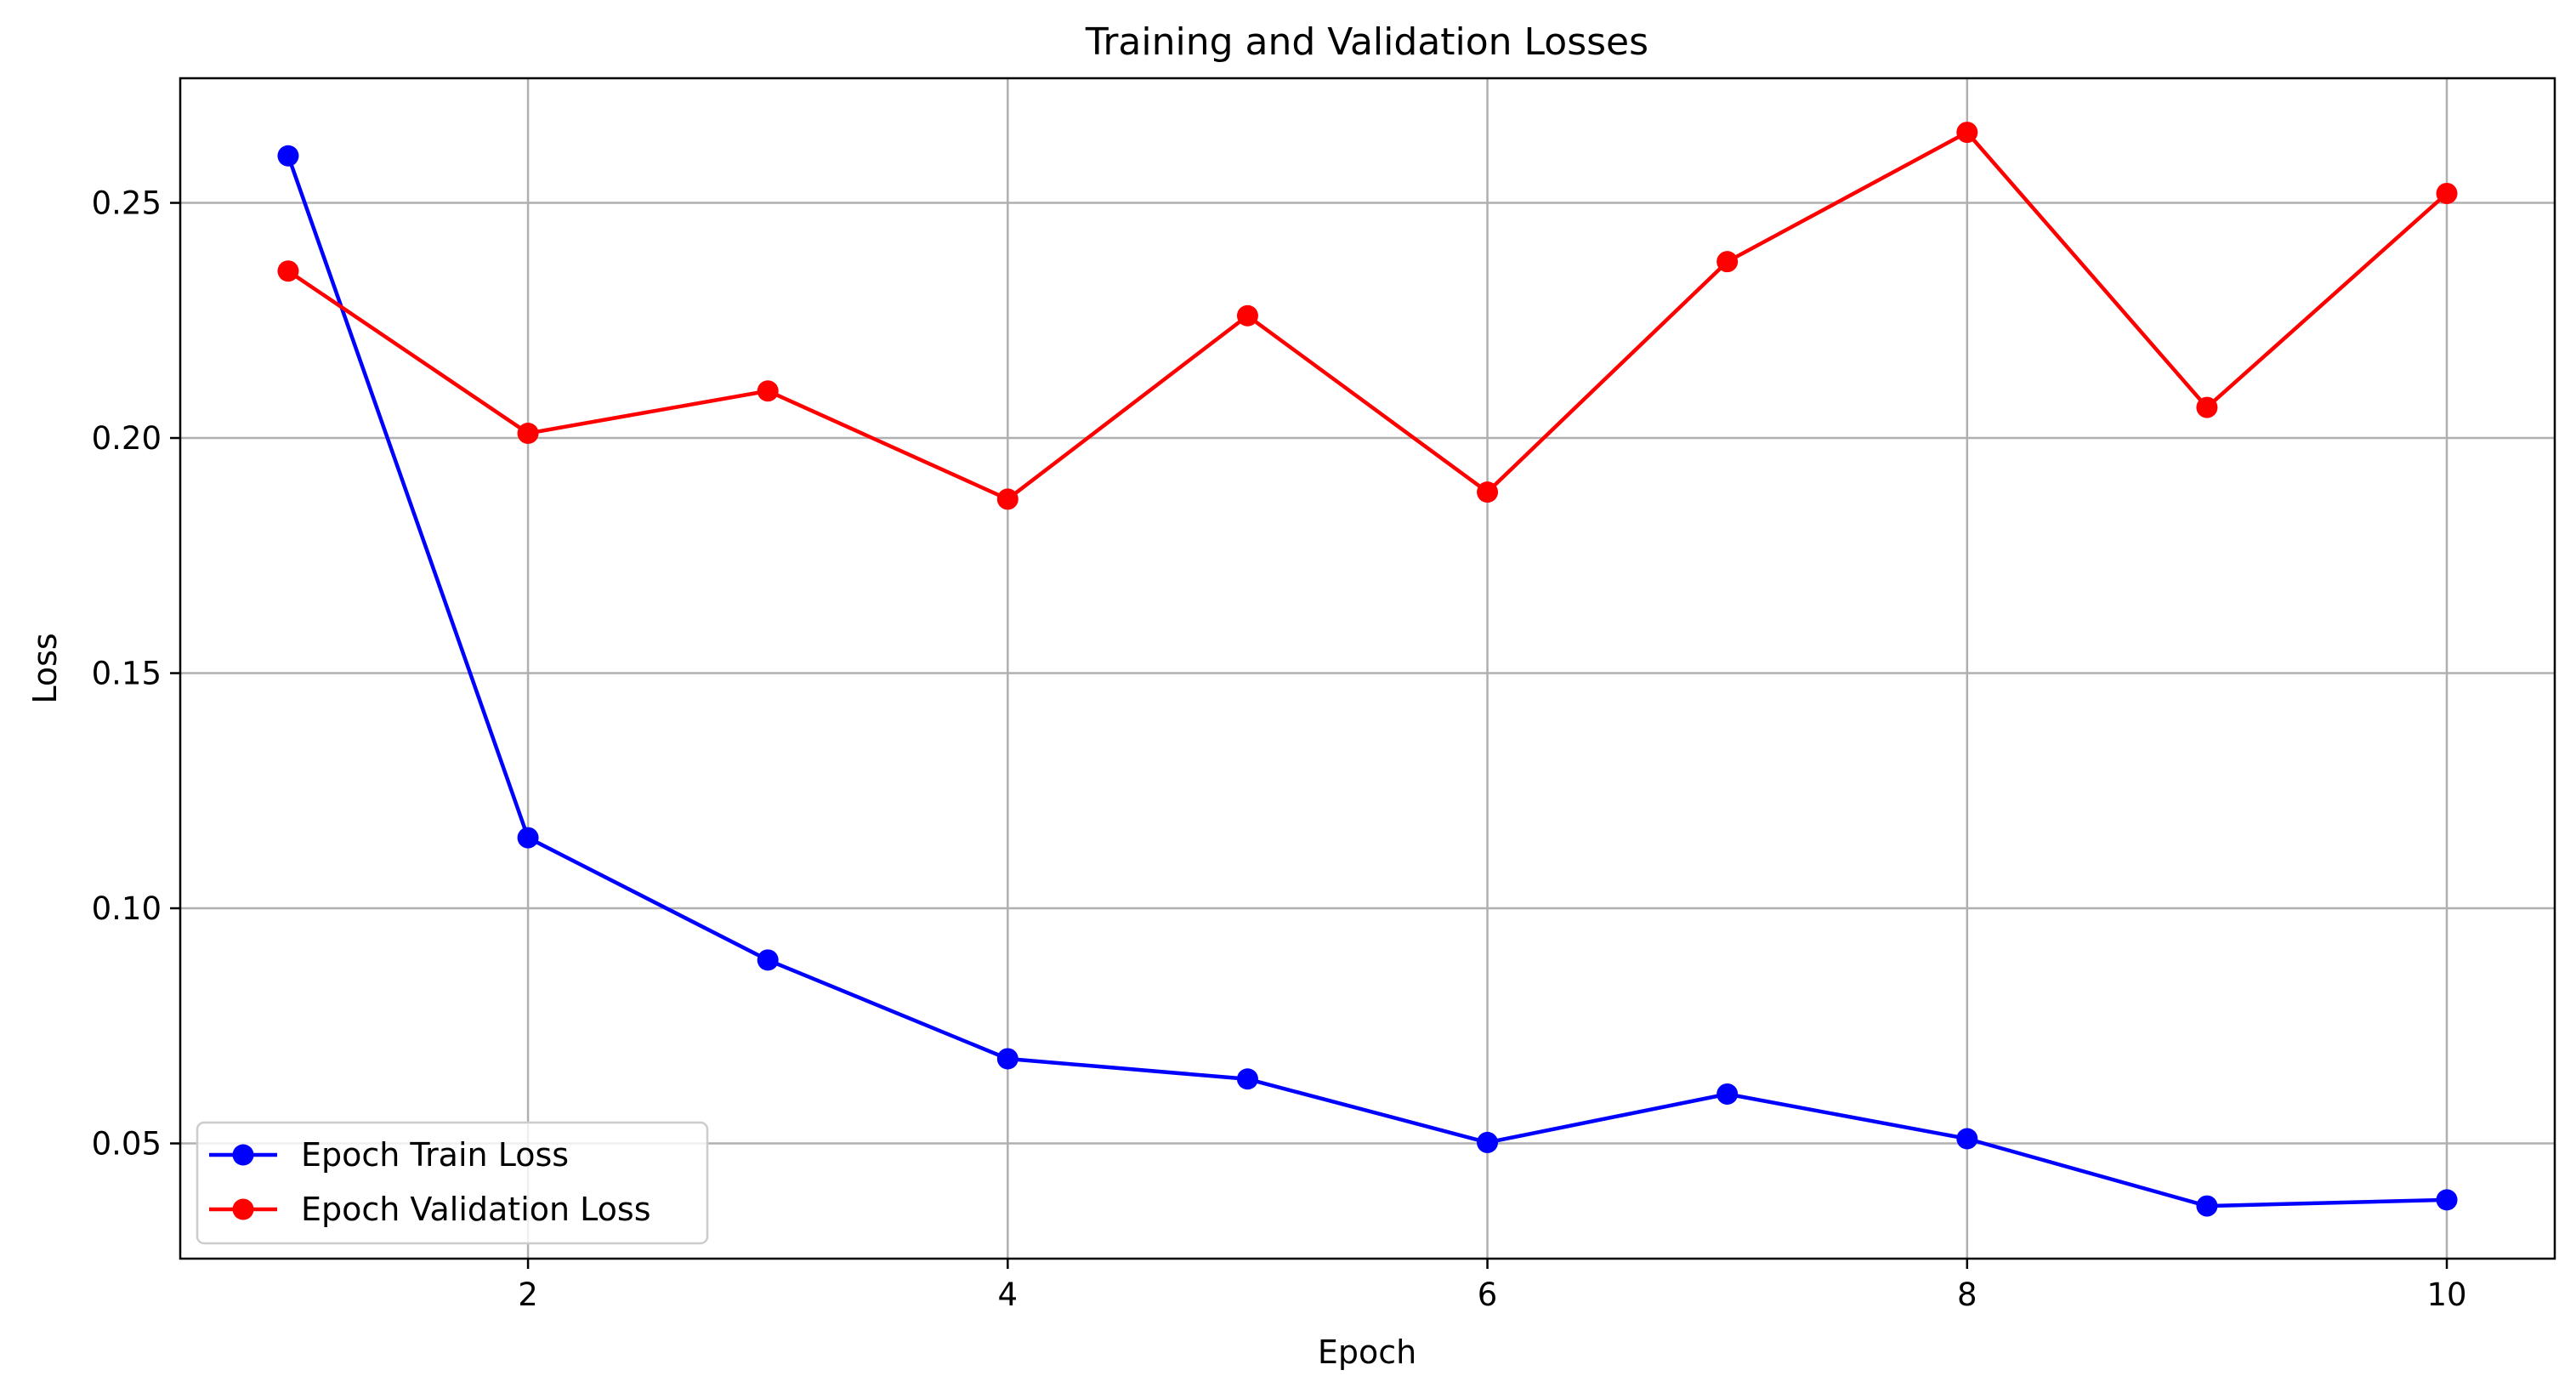 The width and height of the screenshot is (2576, 1393). What do you see at coordinates (2446, 1294) in the screenshot?
I see `x-tick-label: 10` at bounding box center [2446, 1294].